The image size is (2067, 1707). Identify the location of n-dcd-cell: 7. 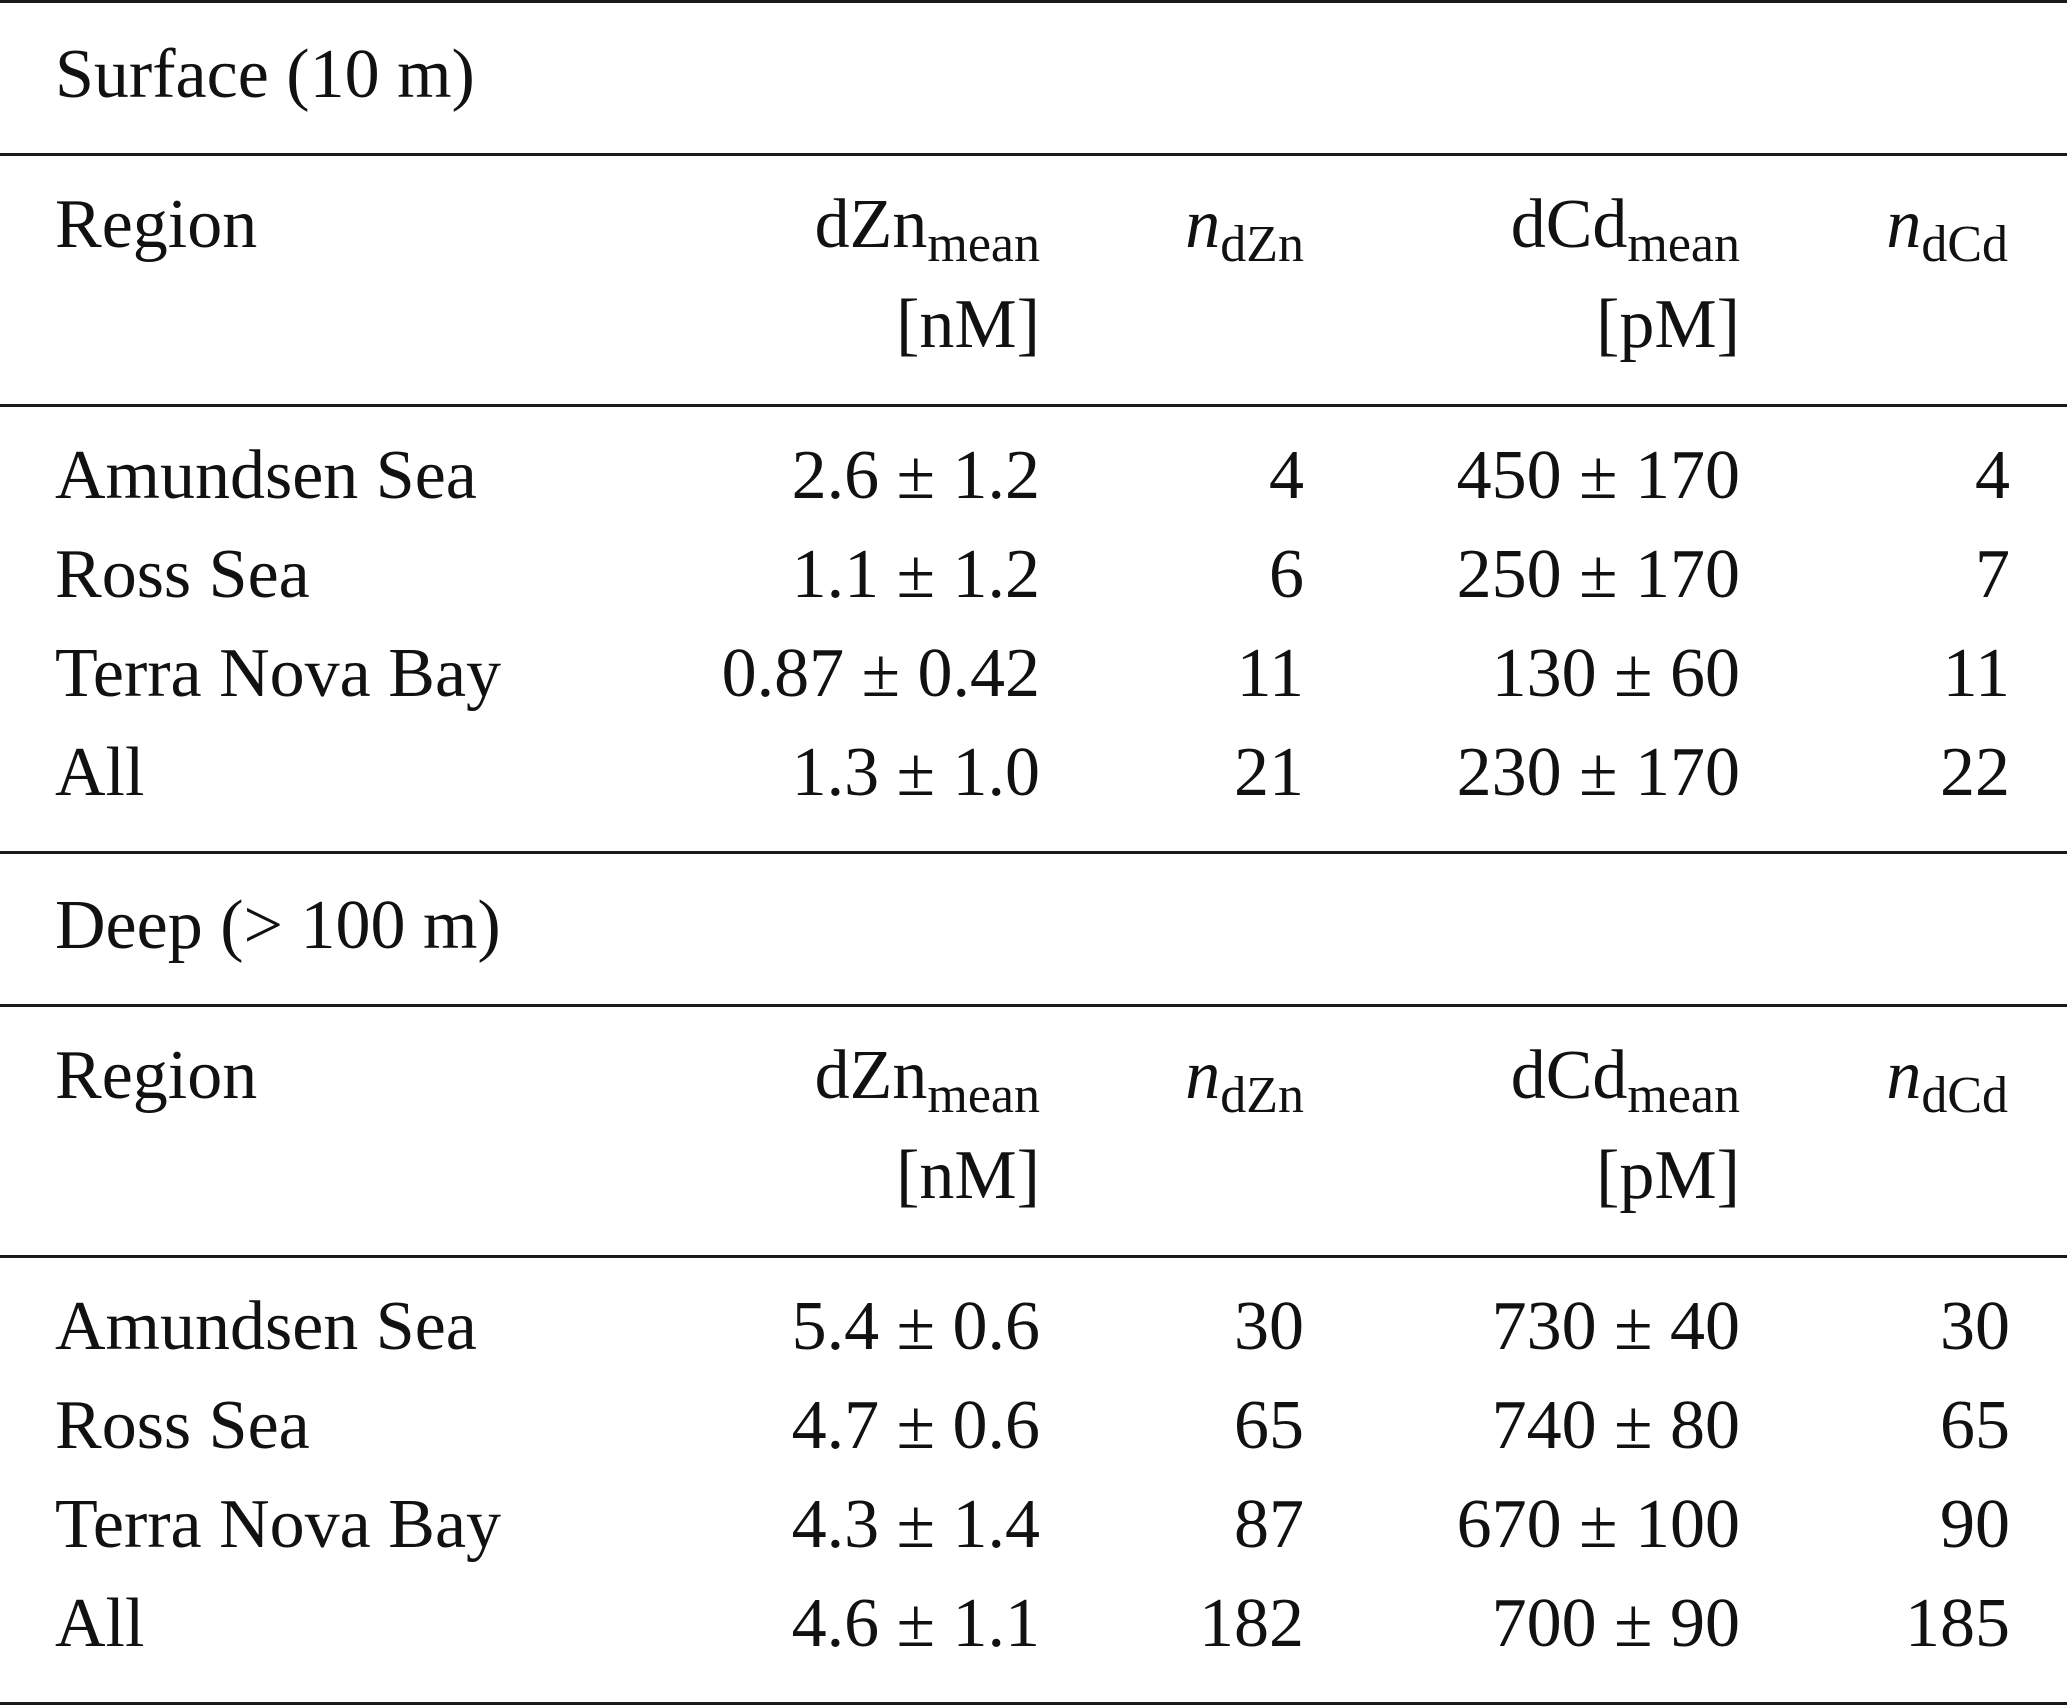
(1992, 574).